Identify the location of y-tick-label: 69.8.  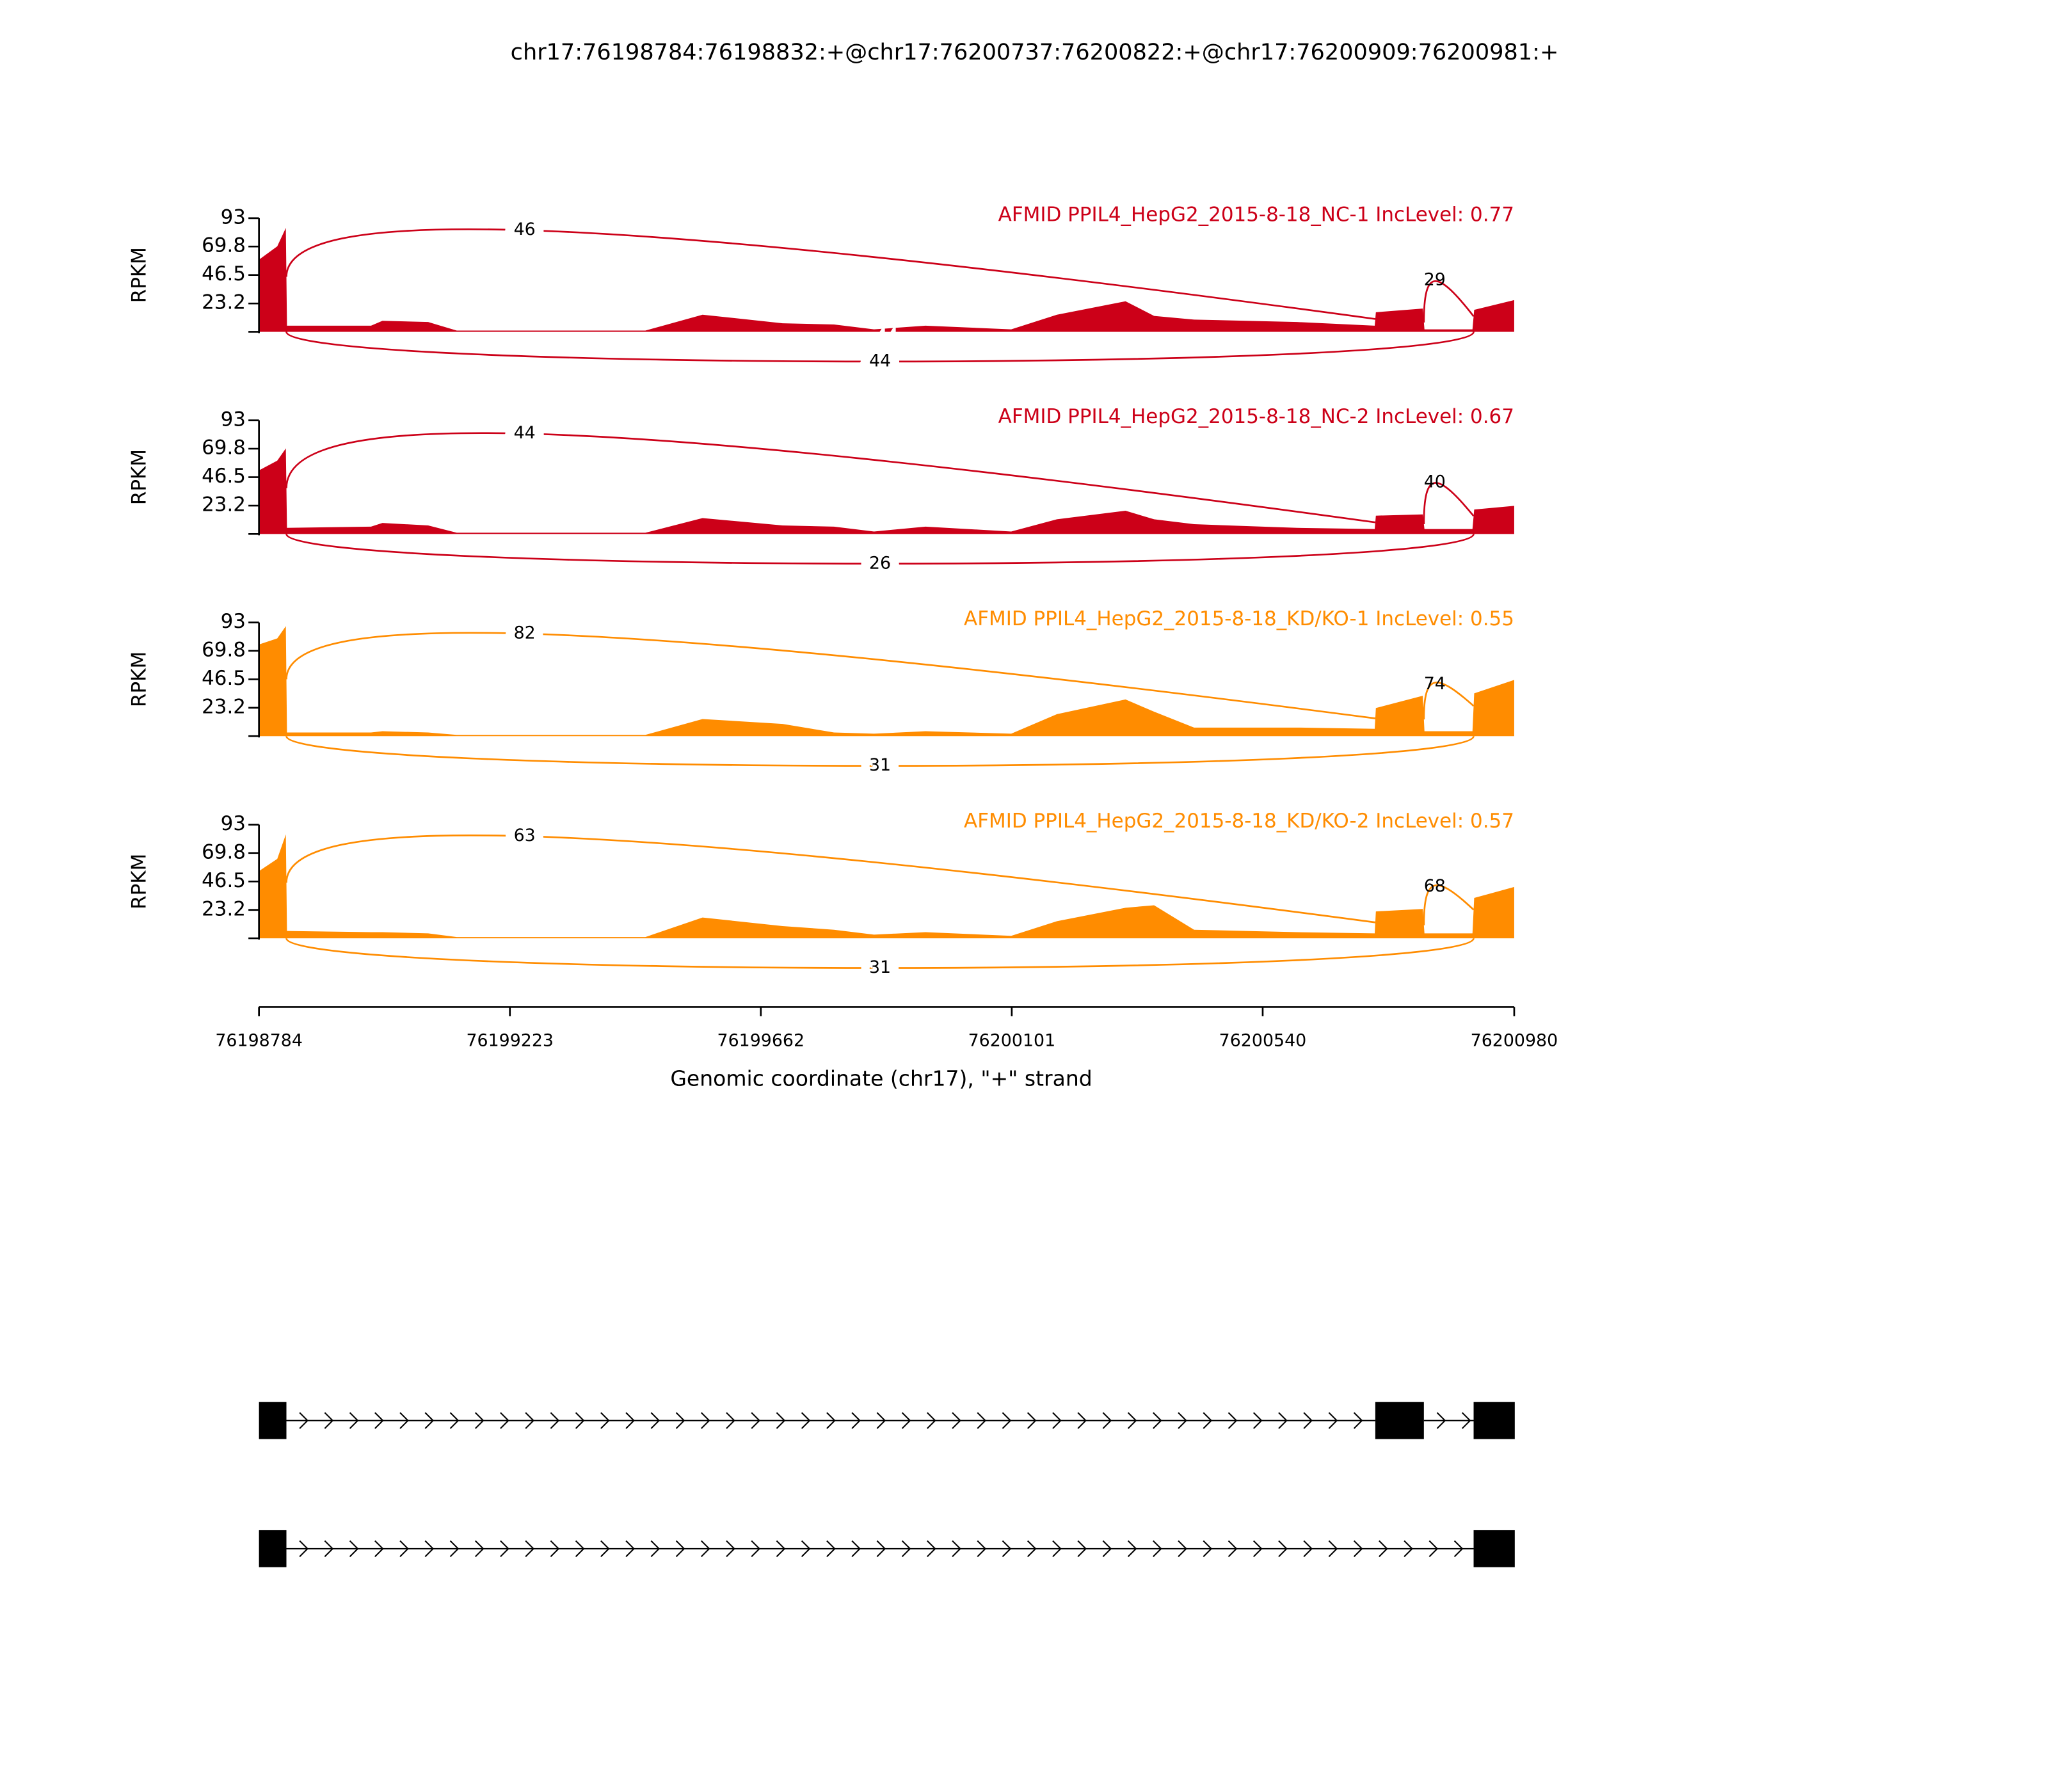
(224, 245).